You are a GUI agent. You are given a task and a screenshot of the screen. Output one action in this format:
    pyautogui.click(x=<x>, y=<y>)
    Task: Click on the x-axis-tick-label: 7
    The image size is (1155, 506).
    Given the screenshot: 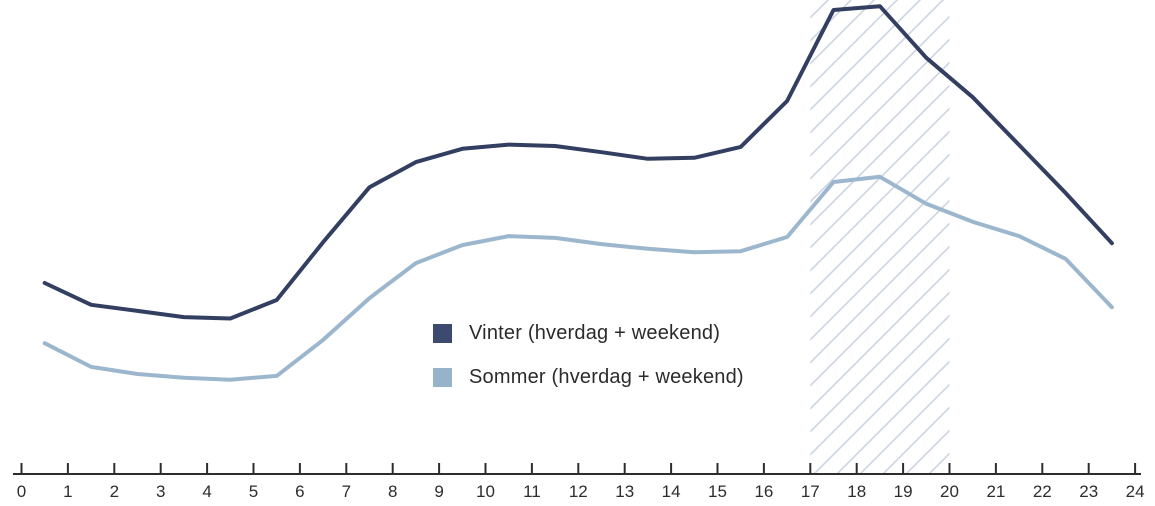 What is the action you would take?
    pyautogui.click(x=346, y=491)
    